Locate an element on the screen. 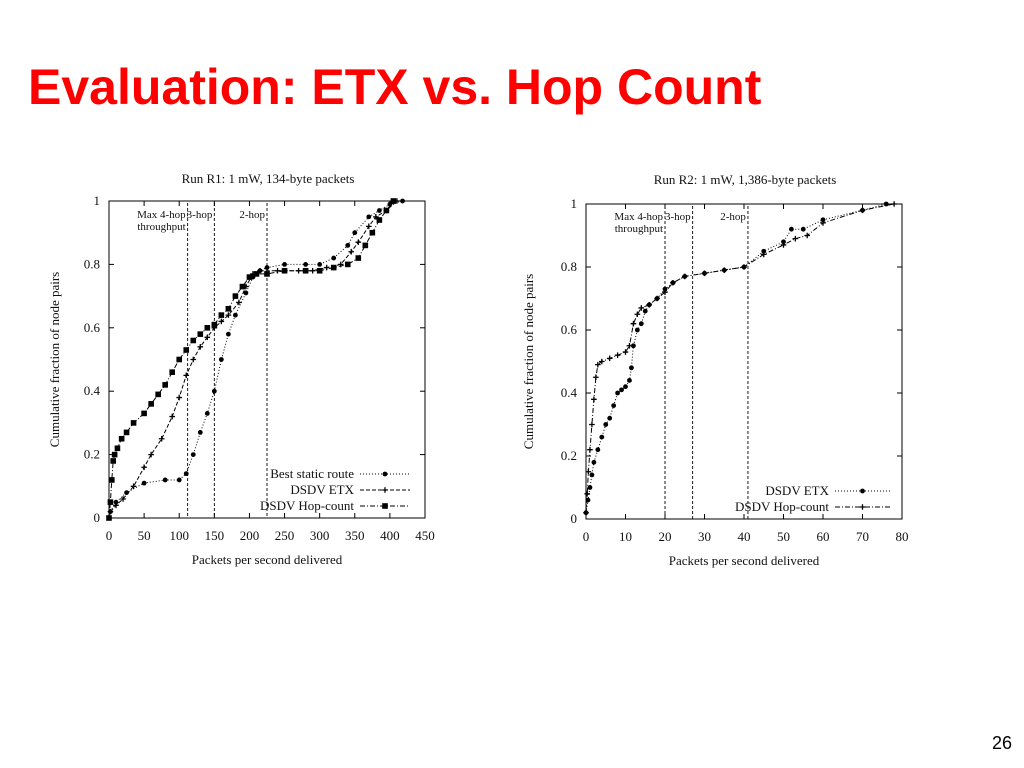  y-tick-label: 1 is located at coordinates (574, 203).